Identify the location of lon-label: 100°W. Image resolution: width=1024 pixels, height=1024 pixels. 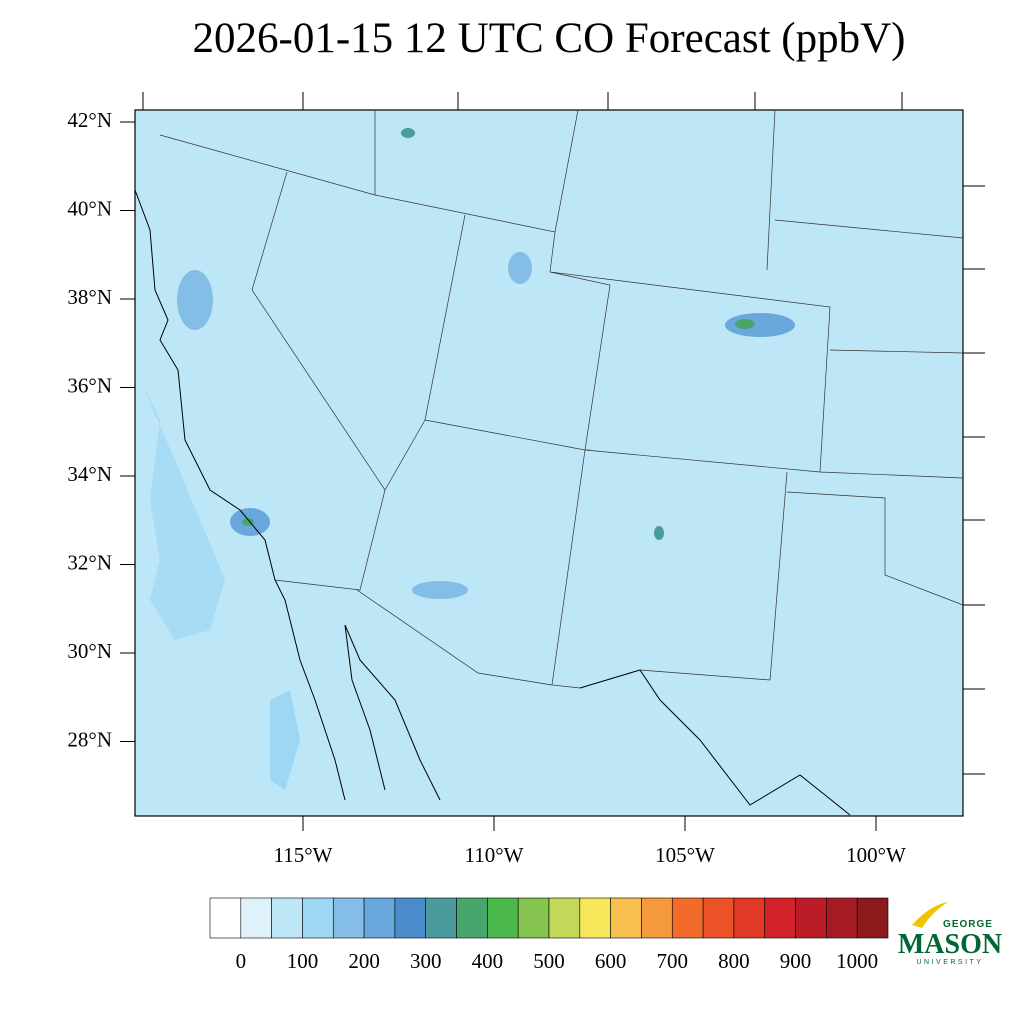
(876, 855).